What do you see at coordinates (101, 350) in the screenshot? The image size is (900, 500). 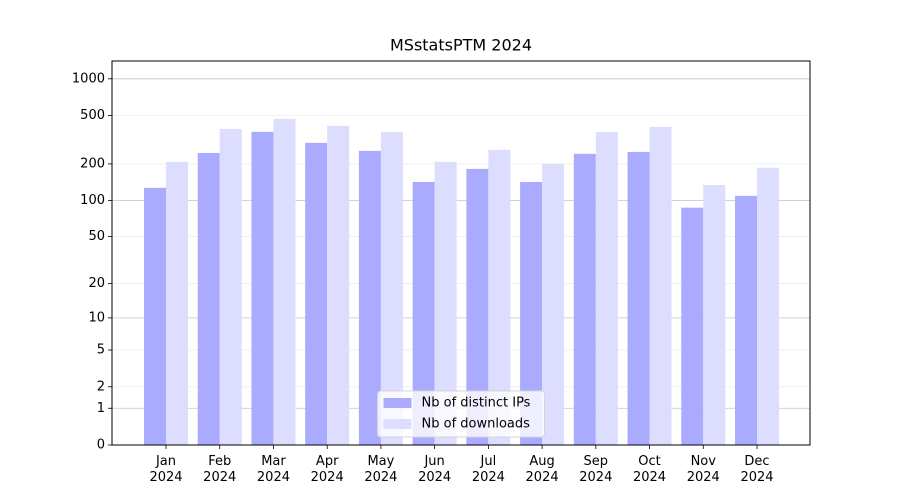 I see `y-tick-label: 5` at bounding box center [101, 350].